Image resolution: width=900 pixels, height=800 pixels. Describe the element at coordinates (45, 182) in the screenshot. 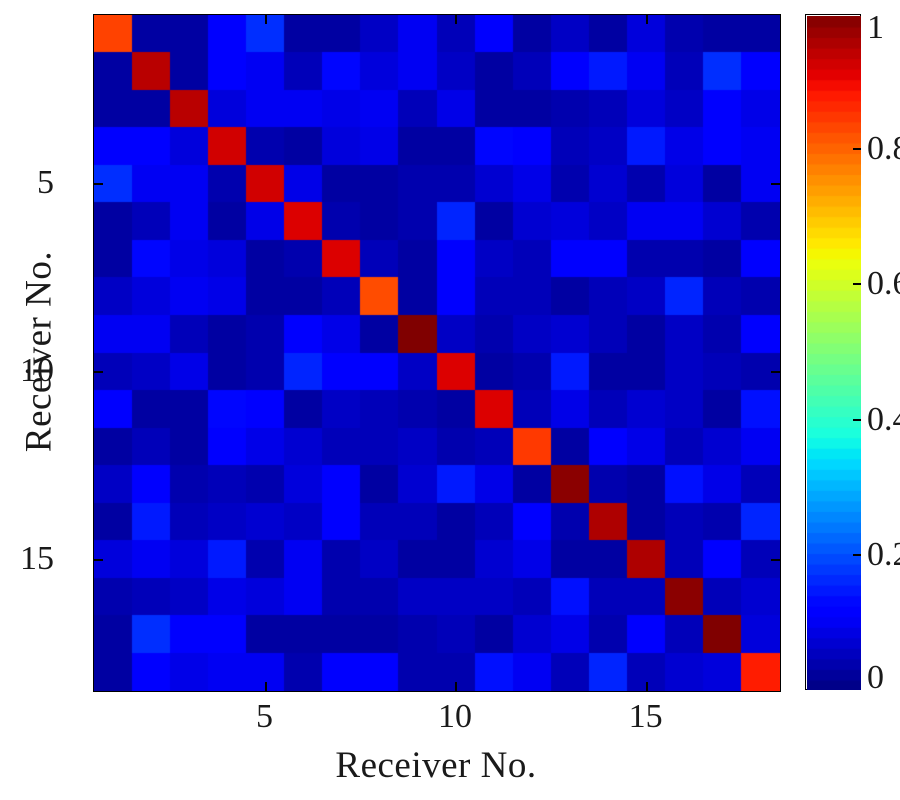

I see `y-tick-label-5: 5` at that location.